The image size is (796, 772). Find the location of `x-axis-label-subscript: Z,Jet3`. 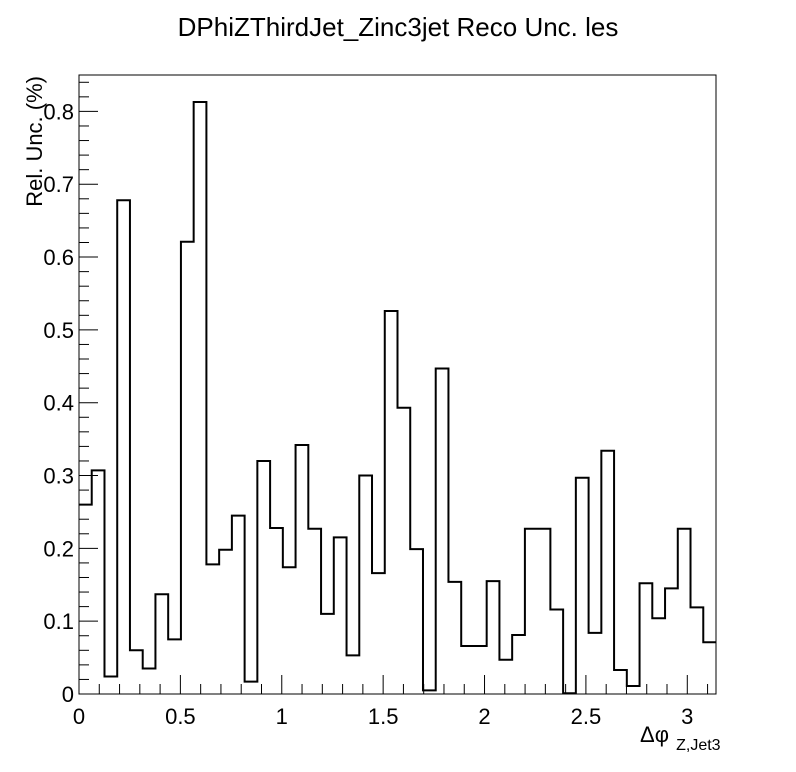

x-axis-label-subscript: Z,Jet3 is located at coordinates (698, 745).